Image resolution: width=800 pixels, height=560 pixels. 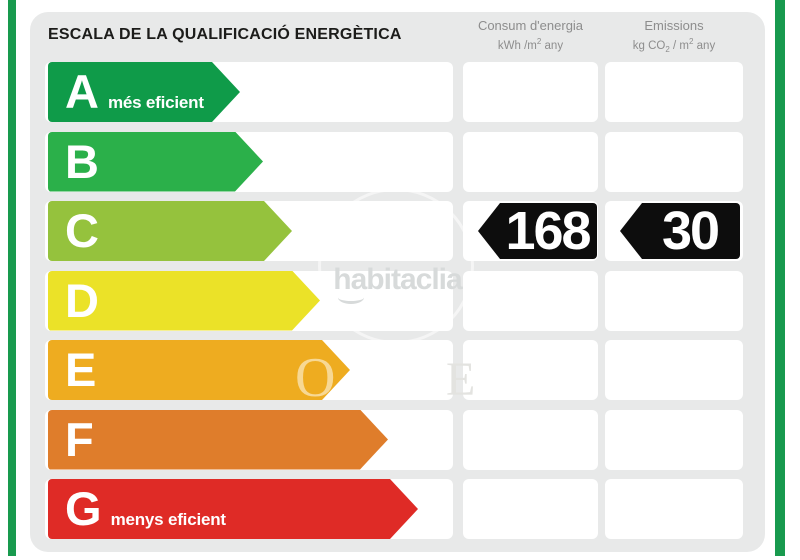 I want to click on consumption-value-arrow: 168, so click(x=537, y=231).